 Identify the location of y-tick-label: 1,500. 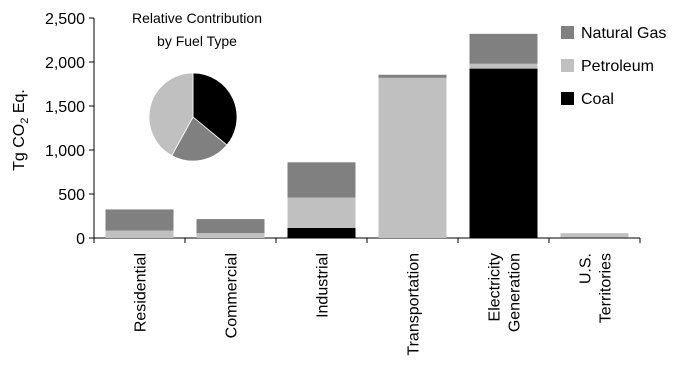
(65, 107).